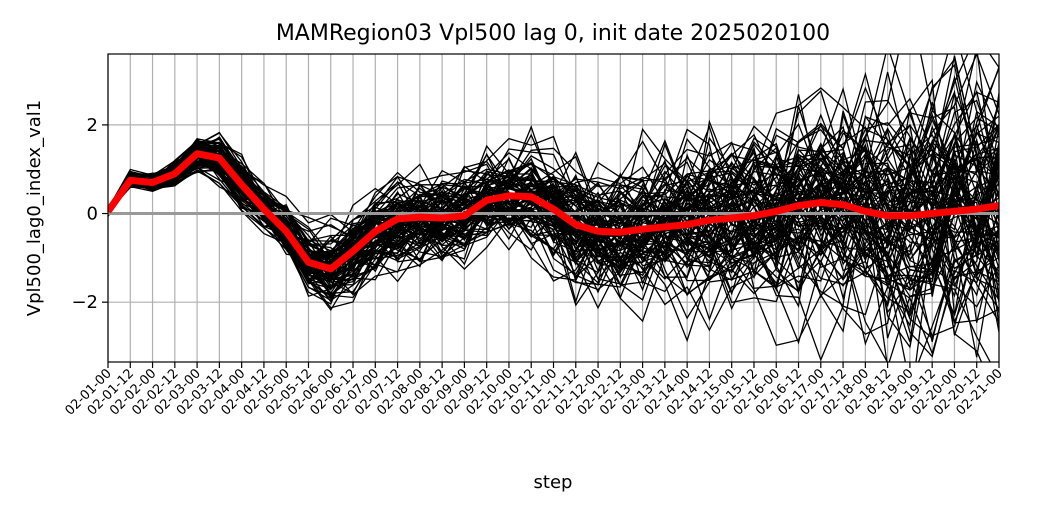 This screenshot has height=510, width=1057. Describe the element at coordinates (84, 302) in the screenshot. I see `y-tick-label: −2` at that location.